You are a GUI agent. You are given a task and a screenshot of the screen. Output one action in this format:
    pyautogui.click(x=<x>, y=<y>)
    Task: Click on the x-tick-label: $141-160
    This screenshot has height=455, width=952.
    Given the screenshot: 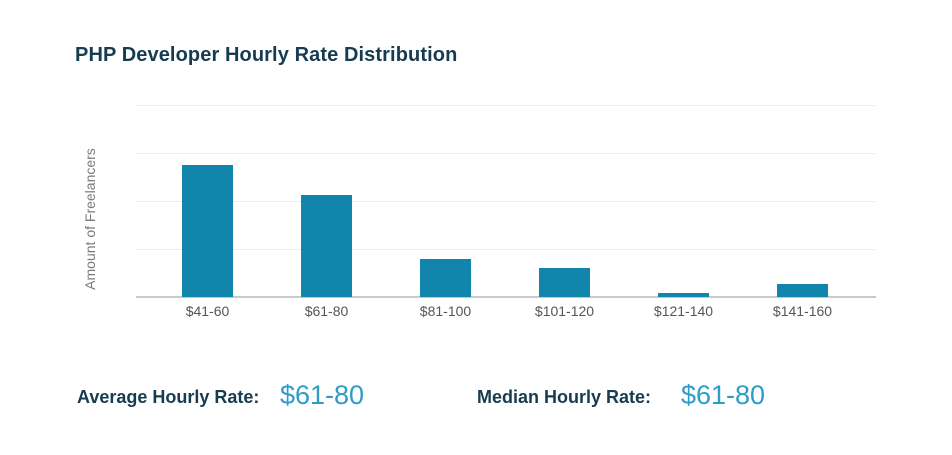 What is the action you would take?
    pyautogui.click(x=802, y=311)
    